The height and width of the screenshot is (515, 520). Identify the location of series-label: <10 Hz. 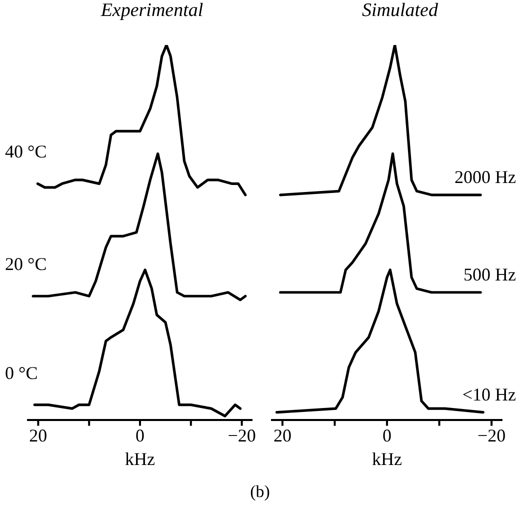
(489, 394).